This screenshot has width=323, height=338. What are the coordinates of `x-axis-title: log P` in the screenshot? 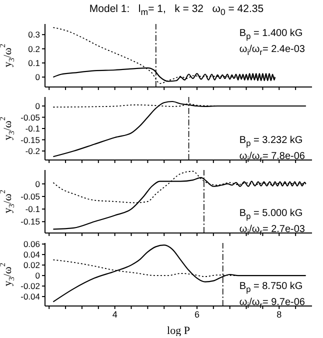 It's located at (178, 331).